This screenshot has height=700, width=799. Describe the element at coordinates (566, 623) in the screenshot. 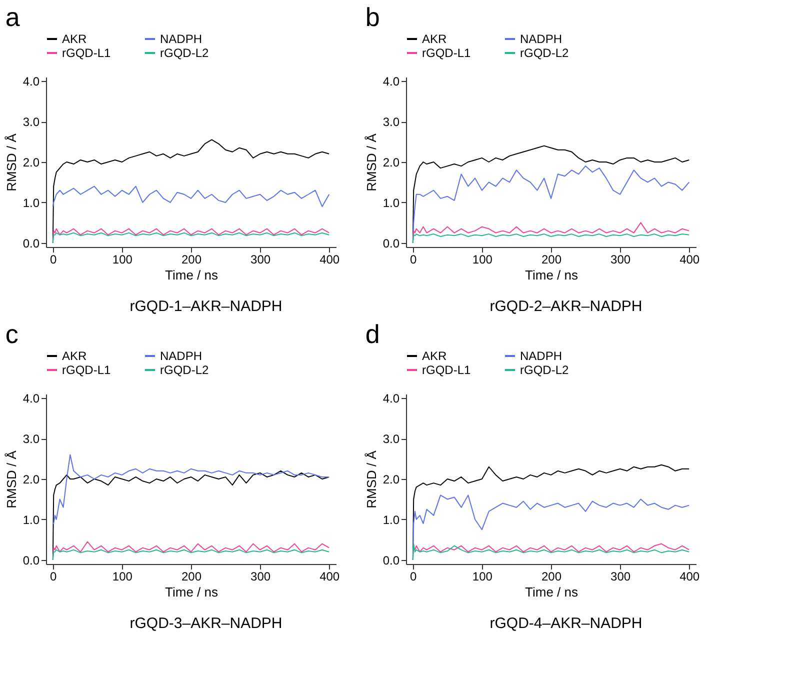

I see `text: rGQD-4–AKR–NADPH` at that location.